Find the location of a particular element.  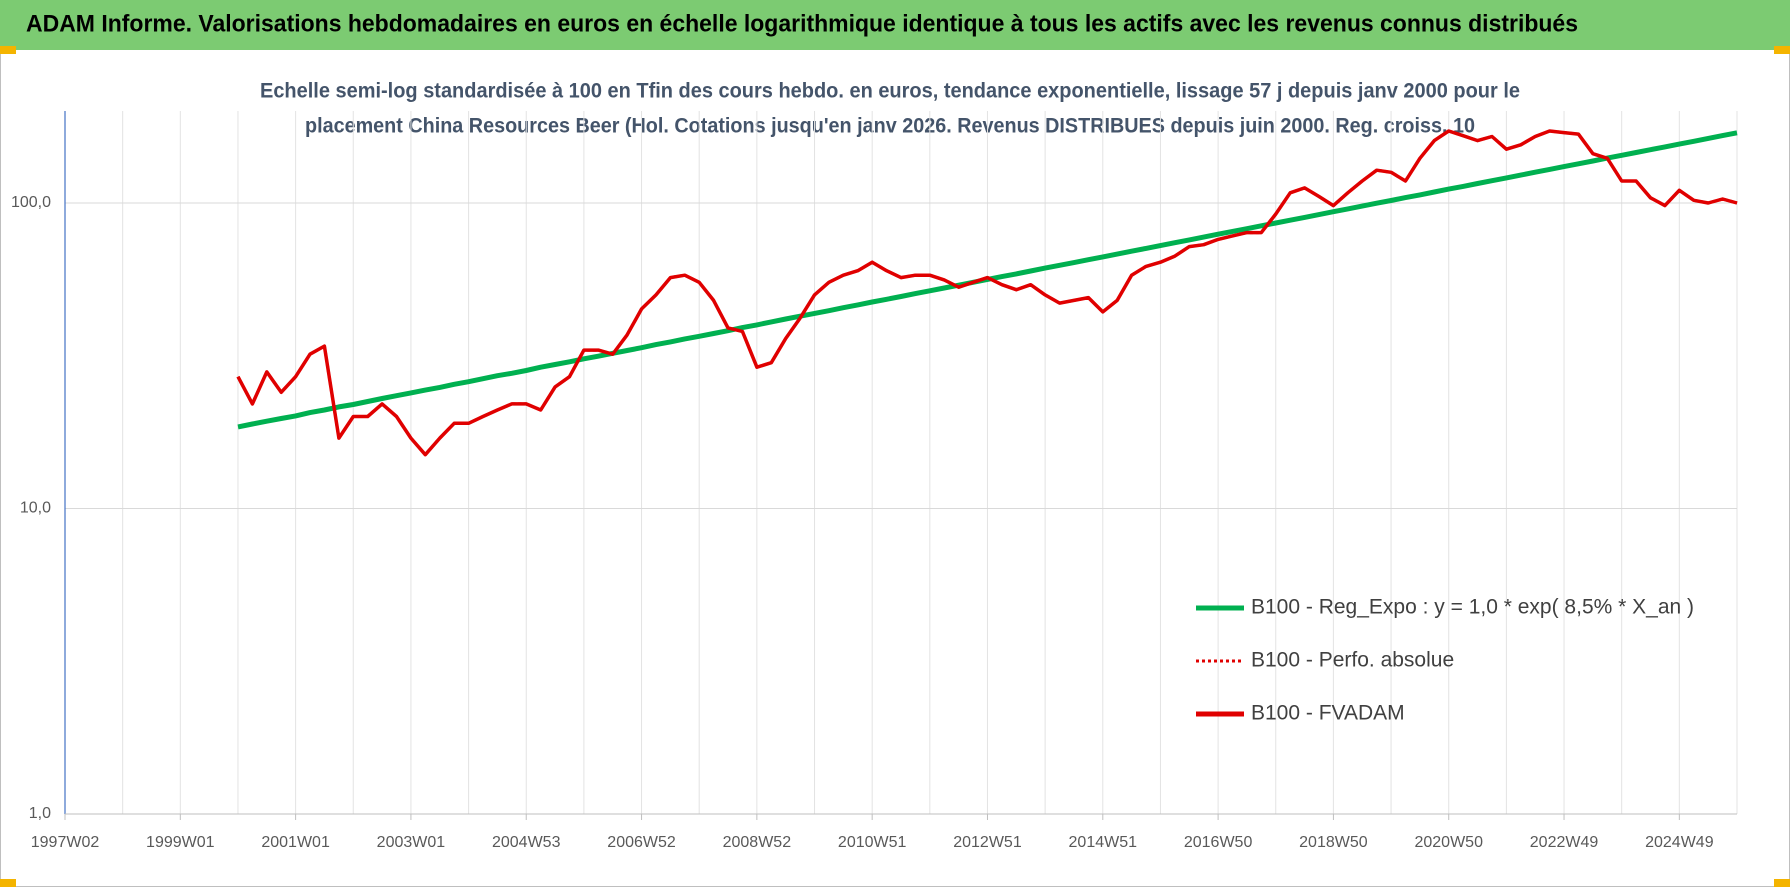

y-tick-label: 10,0 is located at coordinates (35, 508).